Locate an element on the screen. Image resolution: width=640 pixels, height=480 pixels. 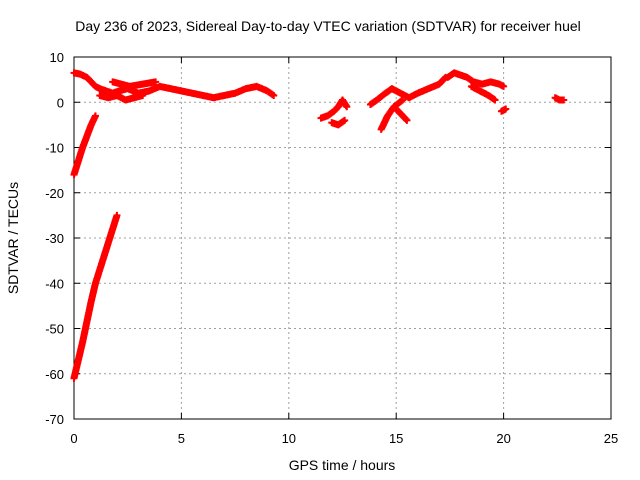
series-arc-d-lower is located at coordinates (338, 122).